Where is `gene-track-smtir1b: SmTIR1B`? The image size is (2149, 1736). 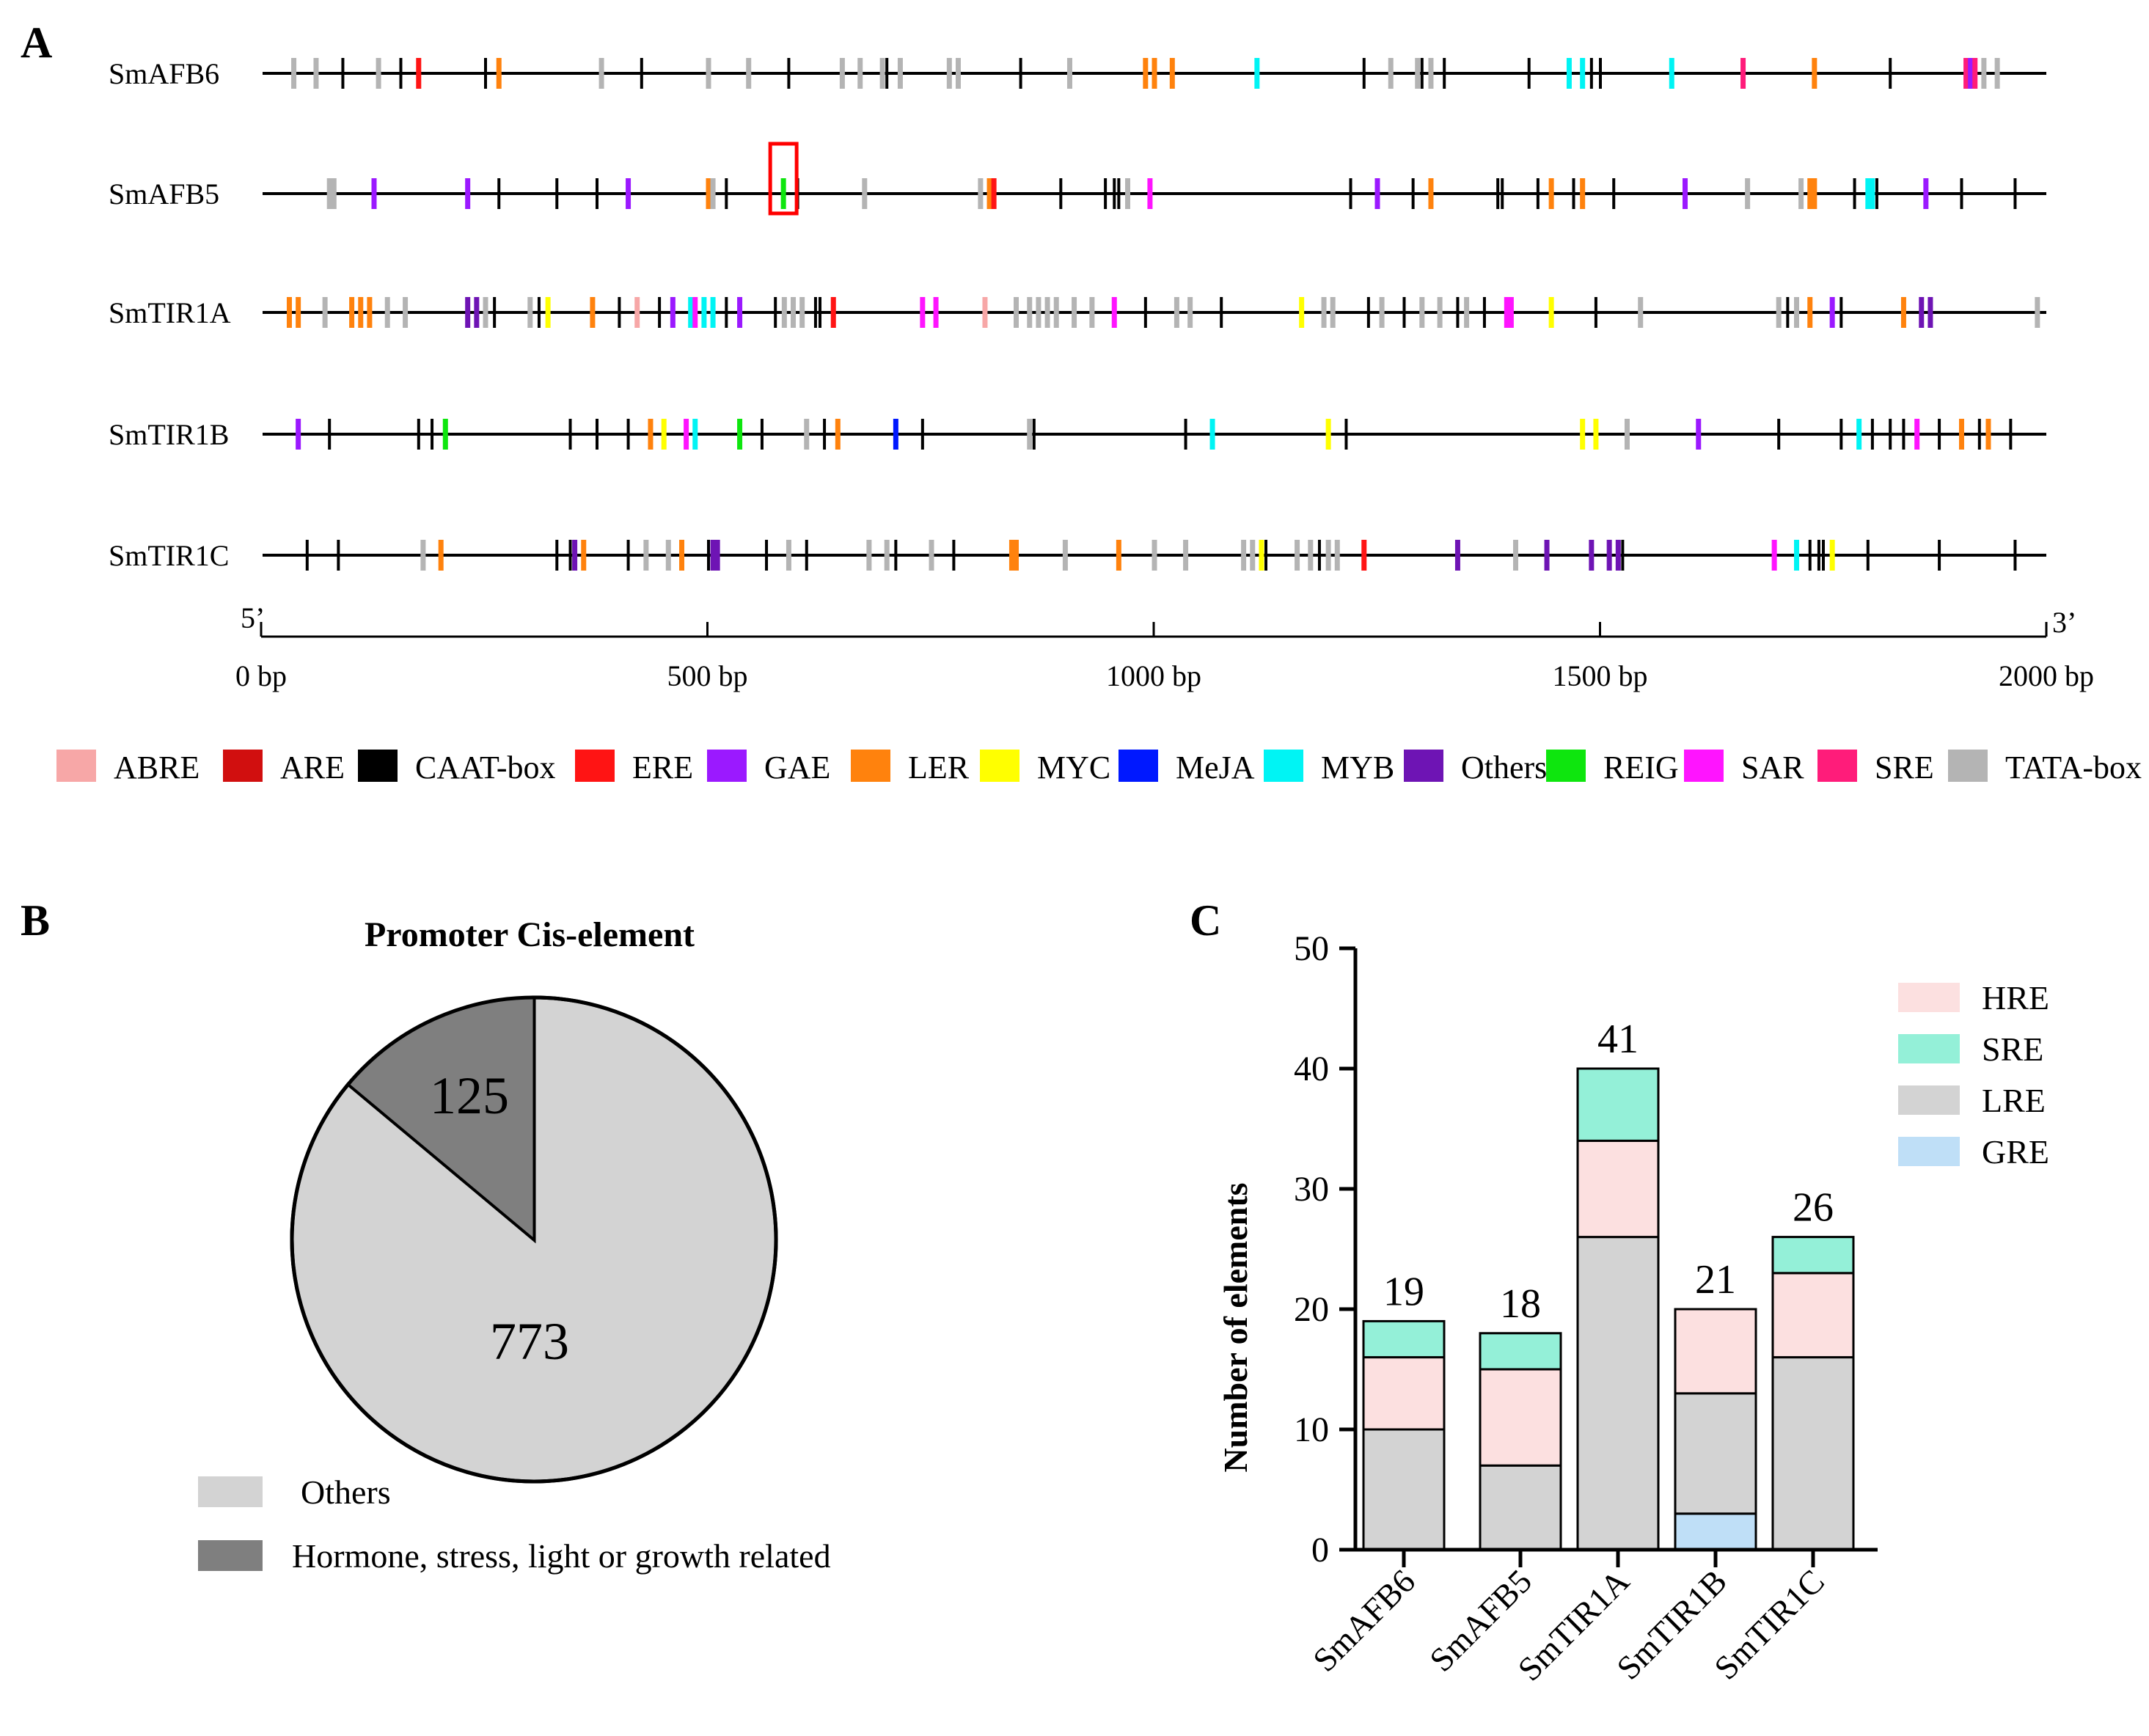 gene-track-smtir1b: SmTIR1B is located at coordinates (1077, 434).